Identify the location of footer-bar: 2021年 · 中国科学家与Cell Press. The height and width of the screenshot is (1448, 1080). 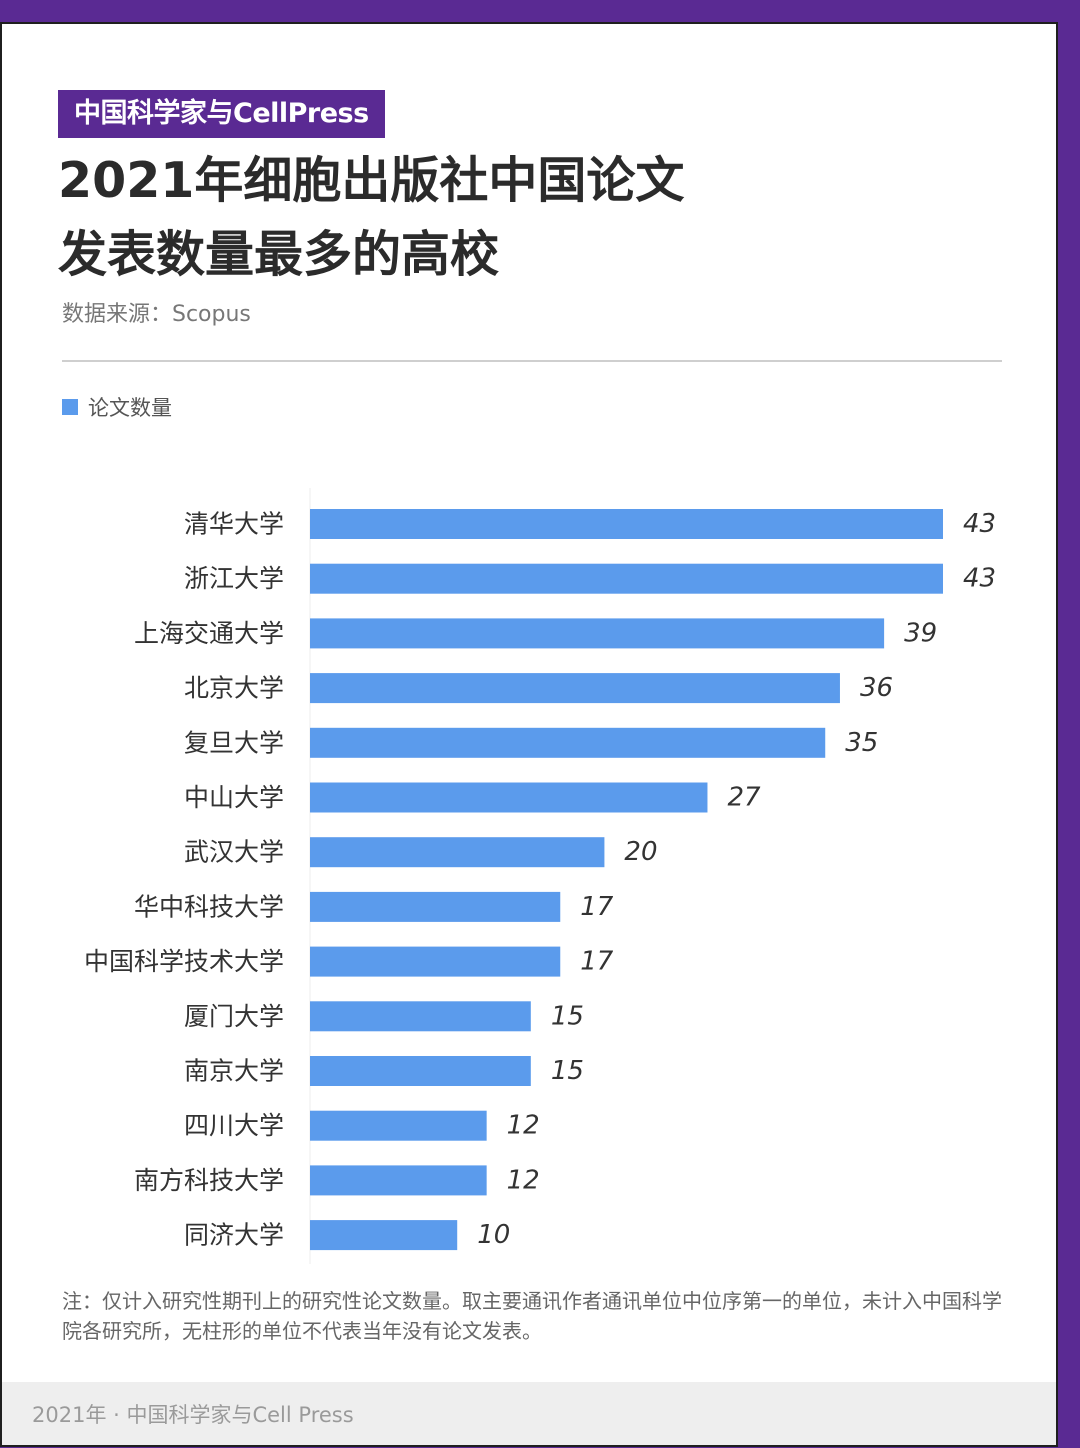
(529, 1413).